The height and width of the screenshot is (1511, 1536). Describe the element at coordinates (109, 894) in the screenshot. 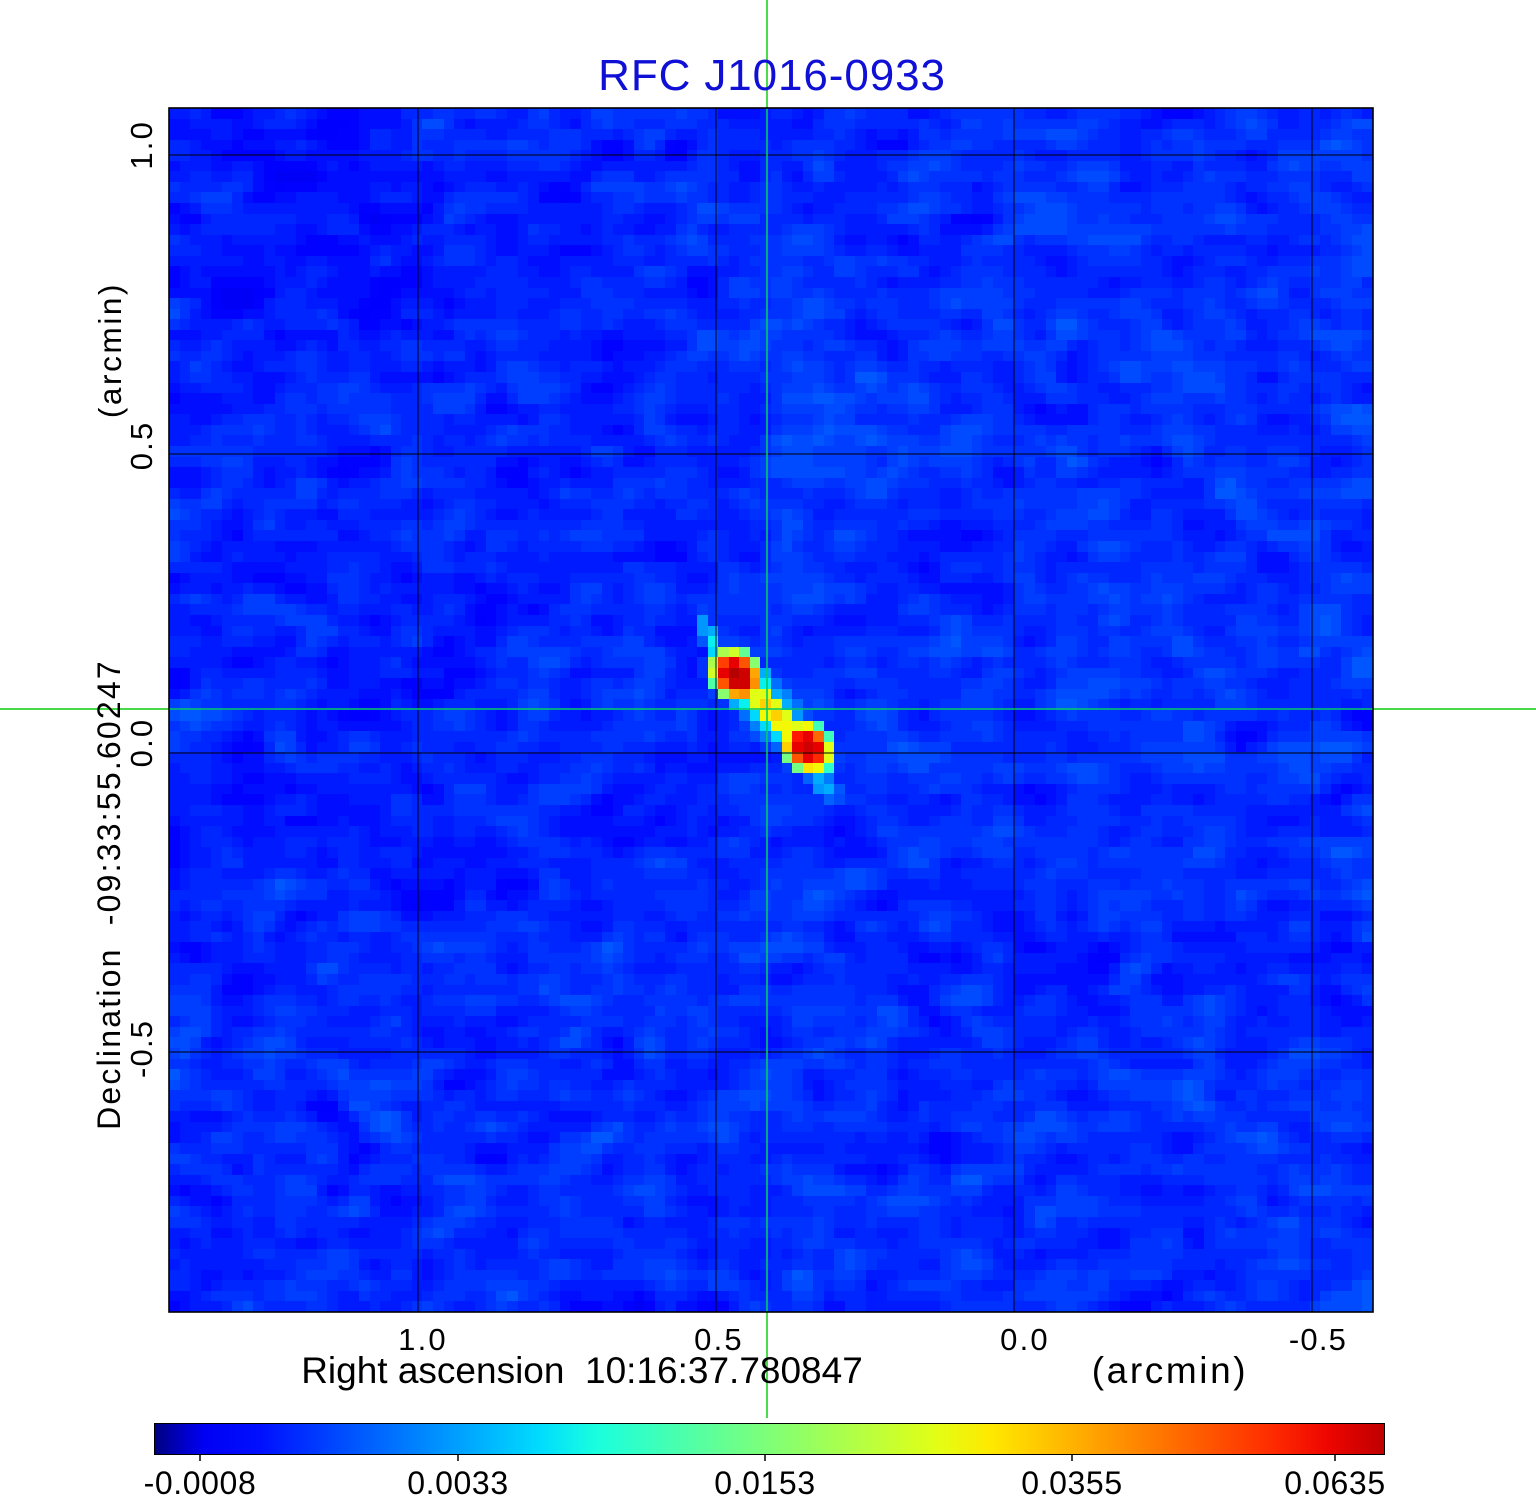

I see `svg-text: Declination -09:33:55.60247` at that location.